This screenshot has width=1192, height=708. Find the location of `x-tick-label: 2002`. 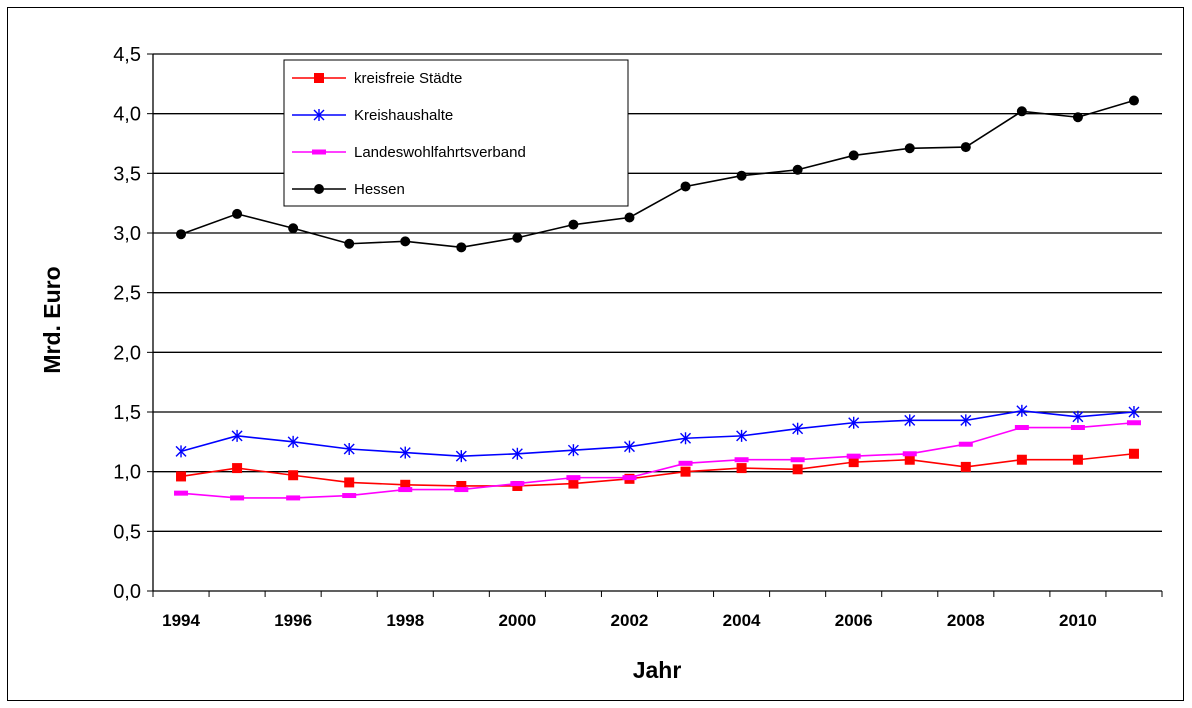

x-tick-label: 2002 is located at coordinates (630, 620).